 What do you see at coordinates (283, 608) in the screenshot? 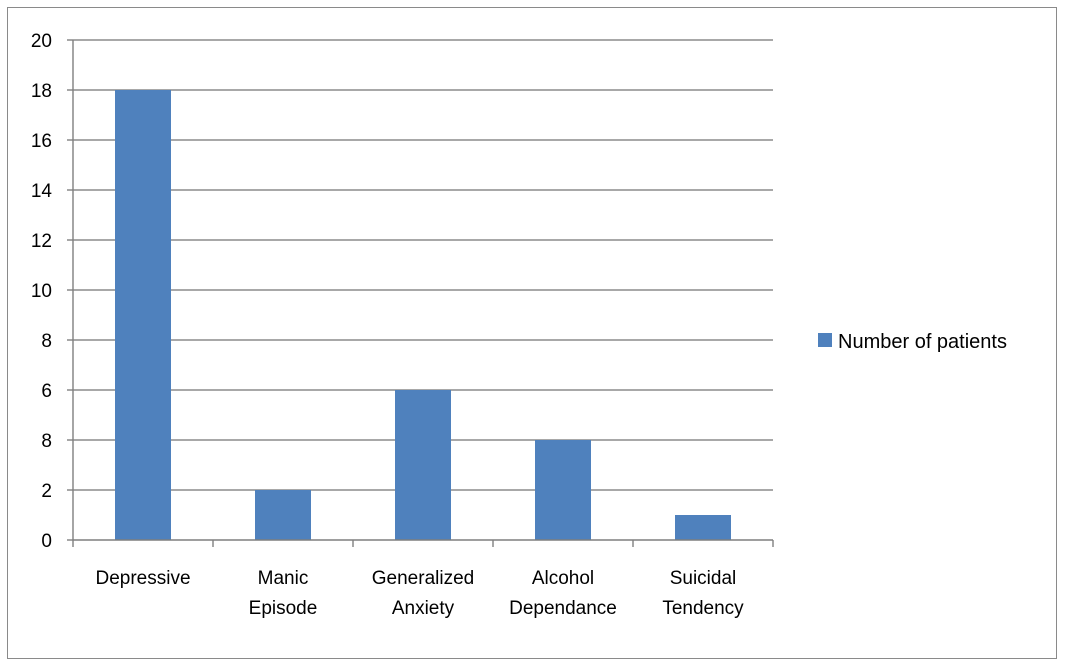
I see `x-category-label: Episode` at bounding box center [283, 608].